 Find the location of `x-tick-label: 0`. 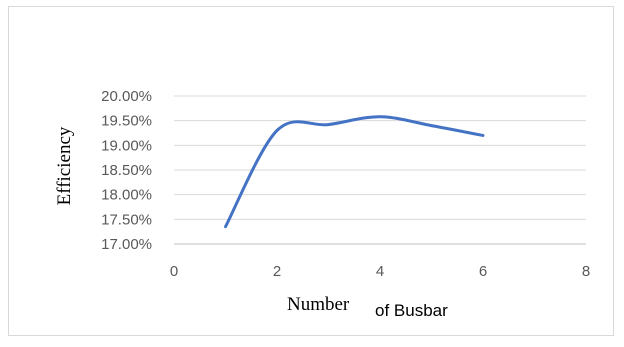

x-tick-label: 0 is located at coordinates (174, 271).